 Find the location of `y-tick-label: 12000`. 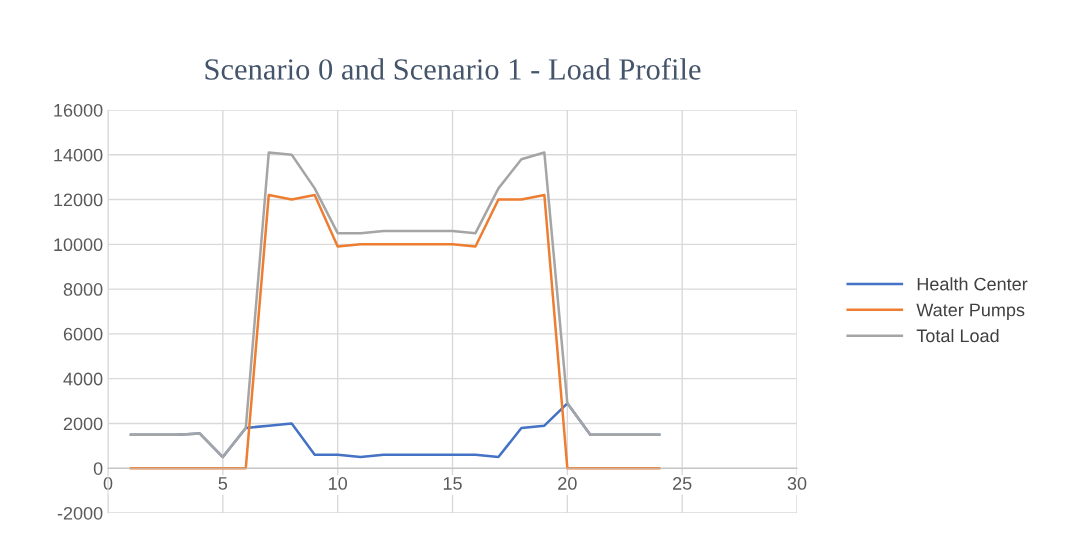

y-tick-label: 12000 is located at coordinates (78, 200).